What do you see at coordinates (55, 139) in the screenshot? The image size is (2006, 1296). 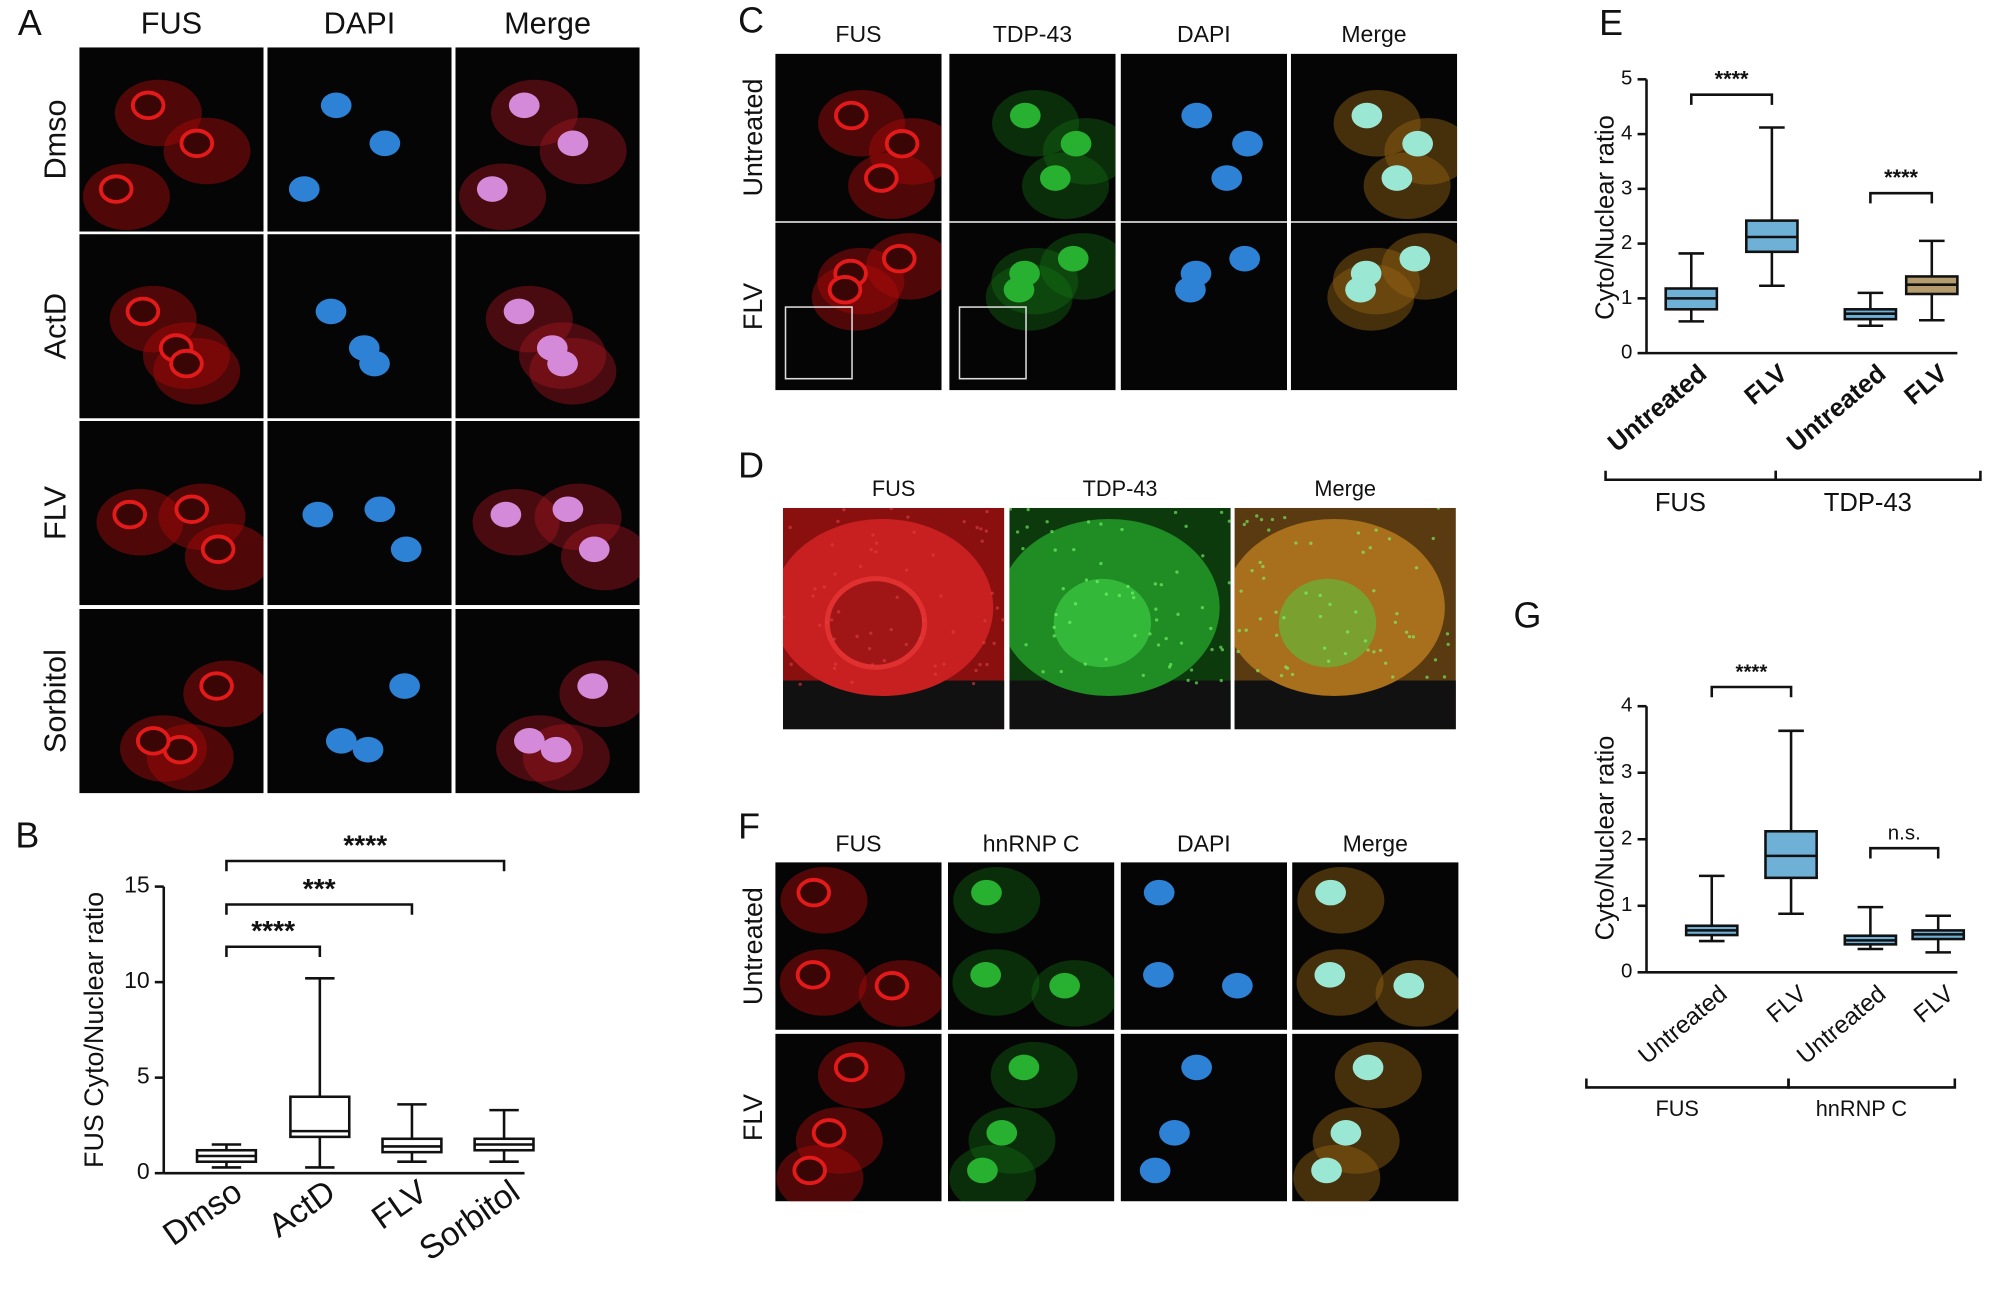 I see `row-label: Dmso` at bounding box center [55, 139].